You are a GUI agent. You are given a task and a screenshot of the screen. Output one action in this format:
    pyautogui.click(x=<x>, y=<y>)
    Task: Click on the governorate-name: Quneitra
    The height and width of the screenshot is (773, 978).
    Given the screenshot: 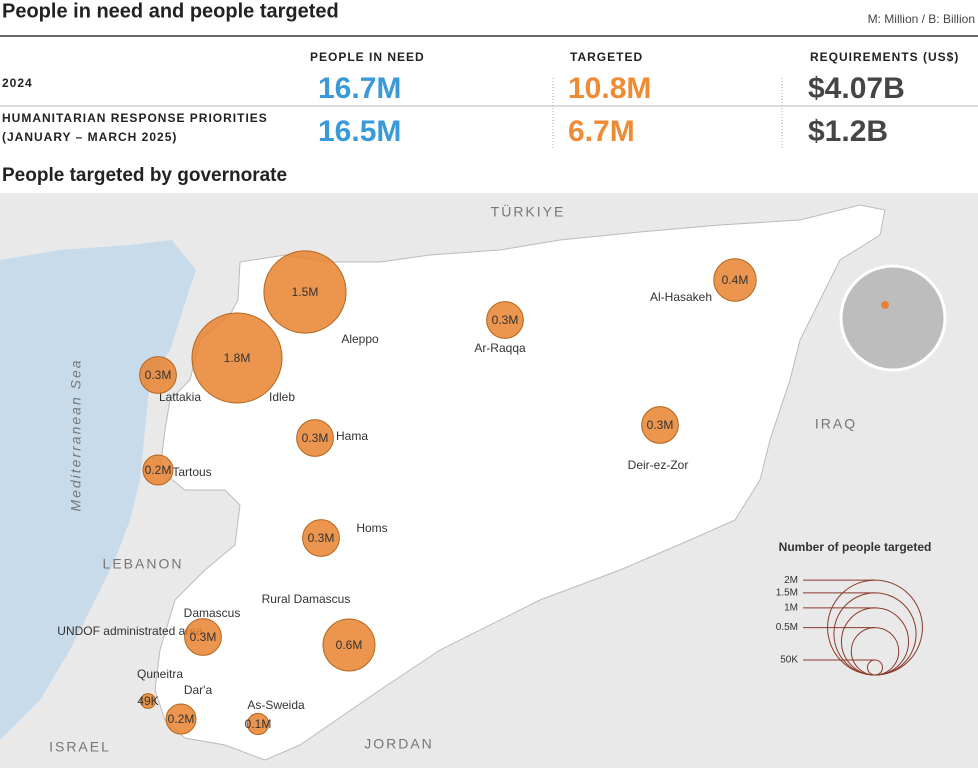 What is the action you would take?
    pyautogui.click(x=160, y=674)
    